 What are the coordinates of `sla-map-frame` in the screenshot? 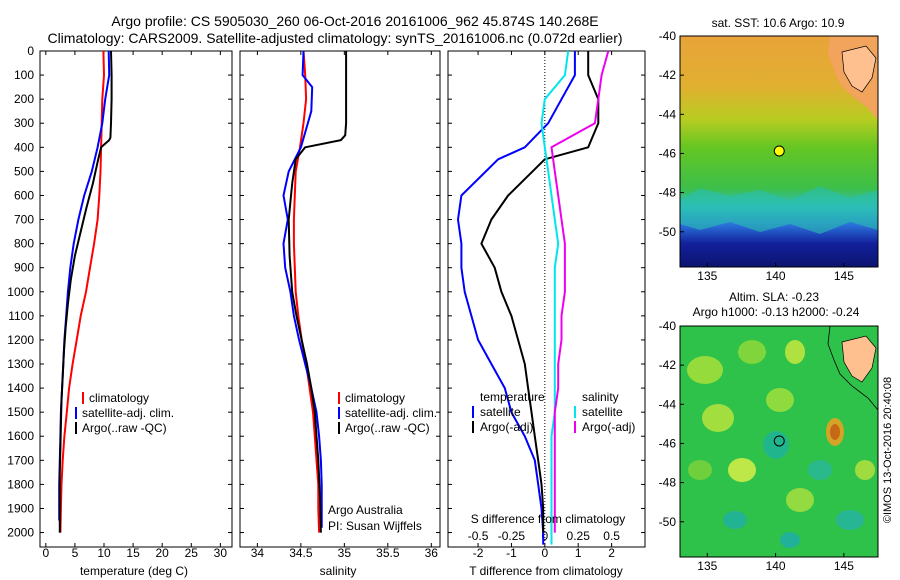 It's located at (779, 441).